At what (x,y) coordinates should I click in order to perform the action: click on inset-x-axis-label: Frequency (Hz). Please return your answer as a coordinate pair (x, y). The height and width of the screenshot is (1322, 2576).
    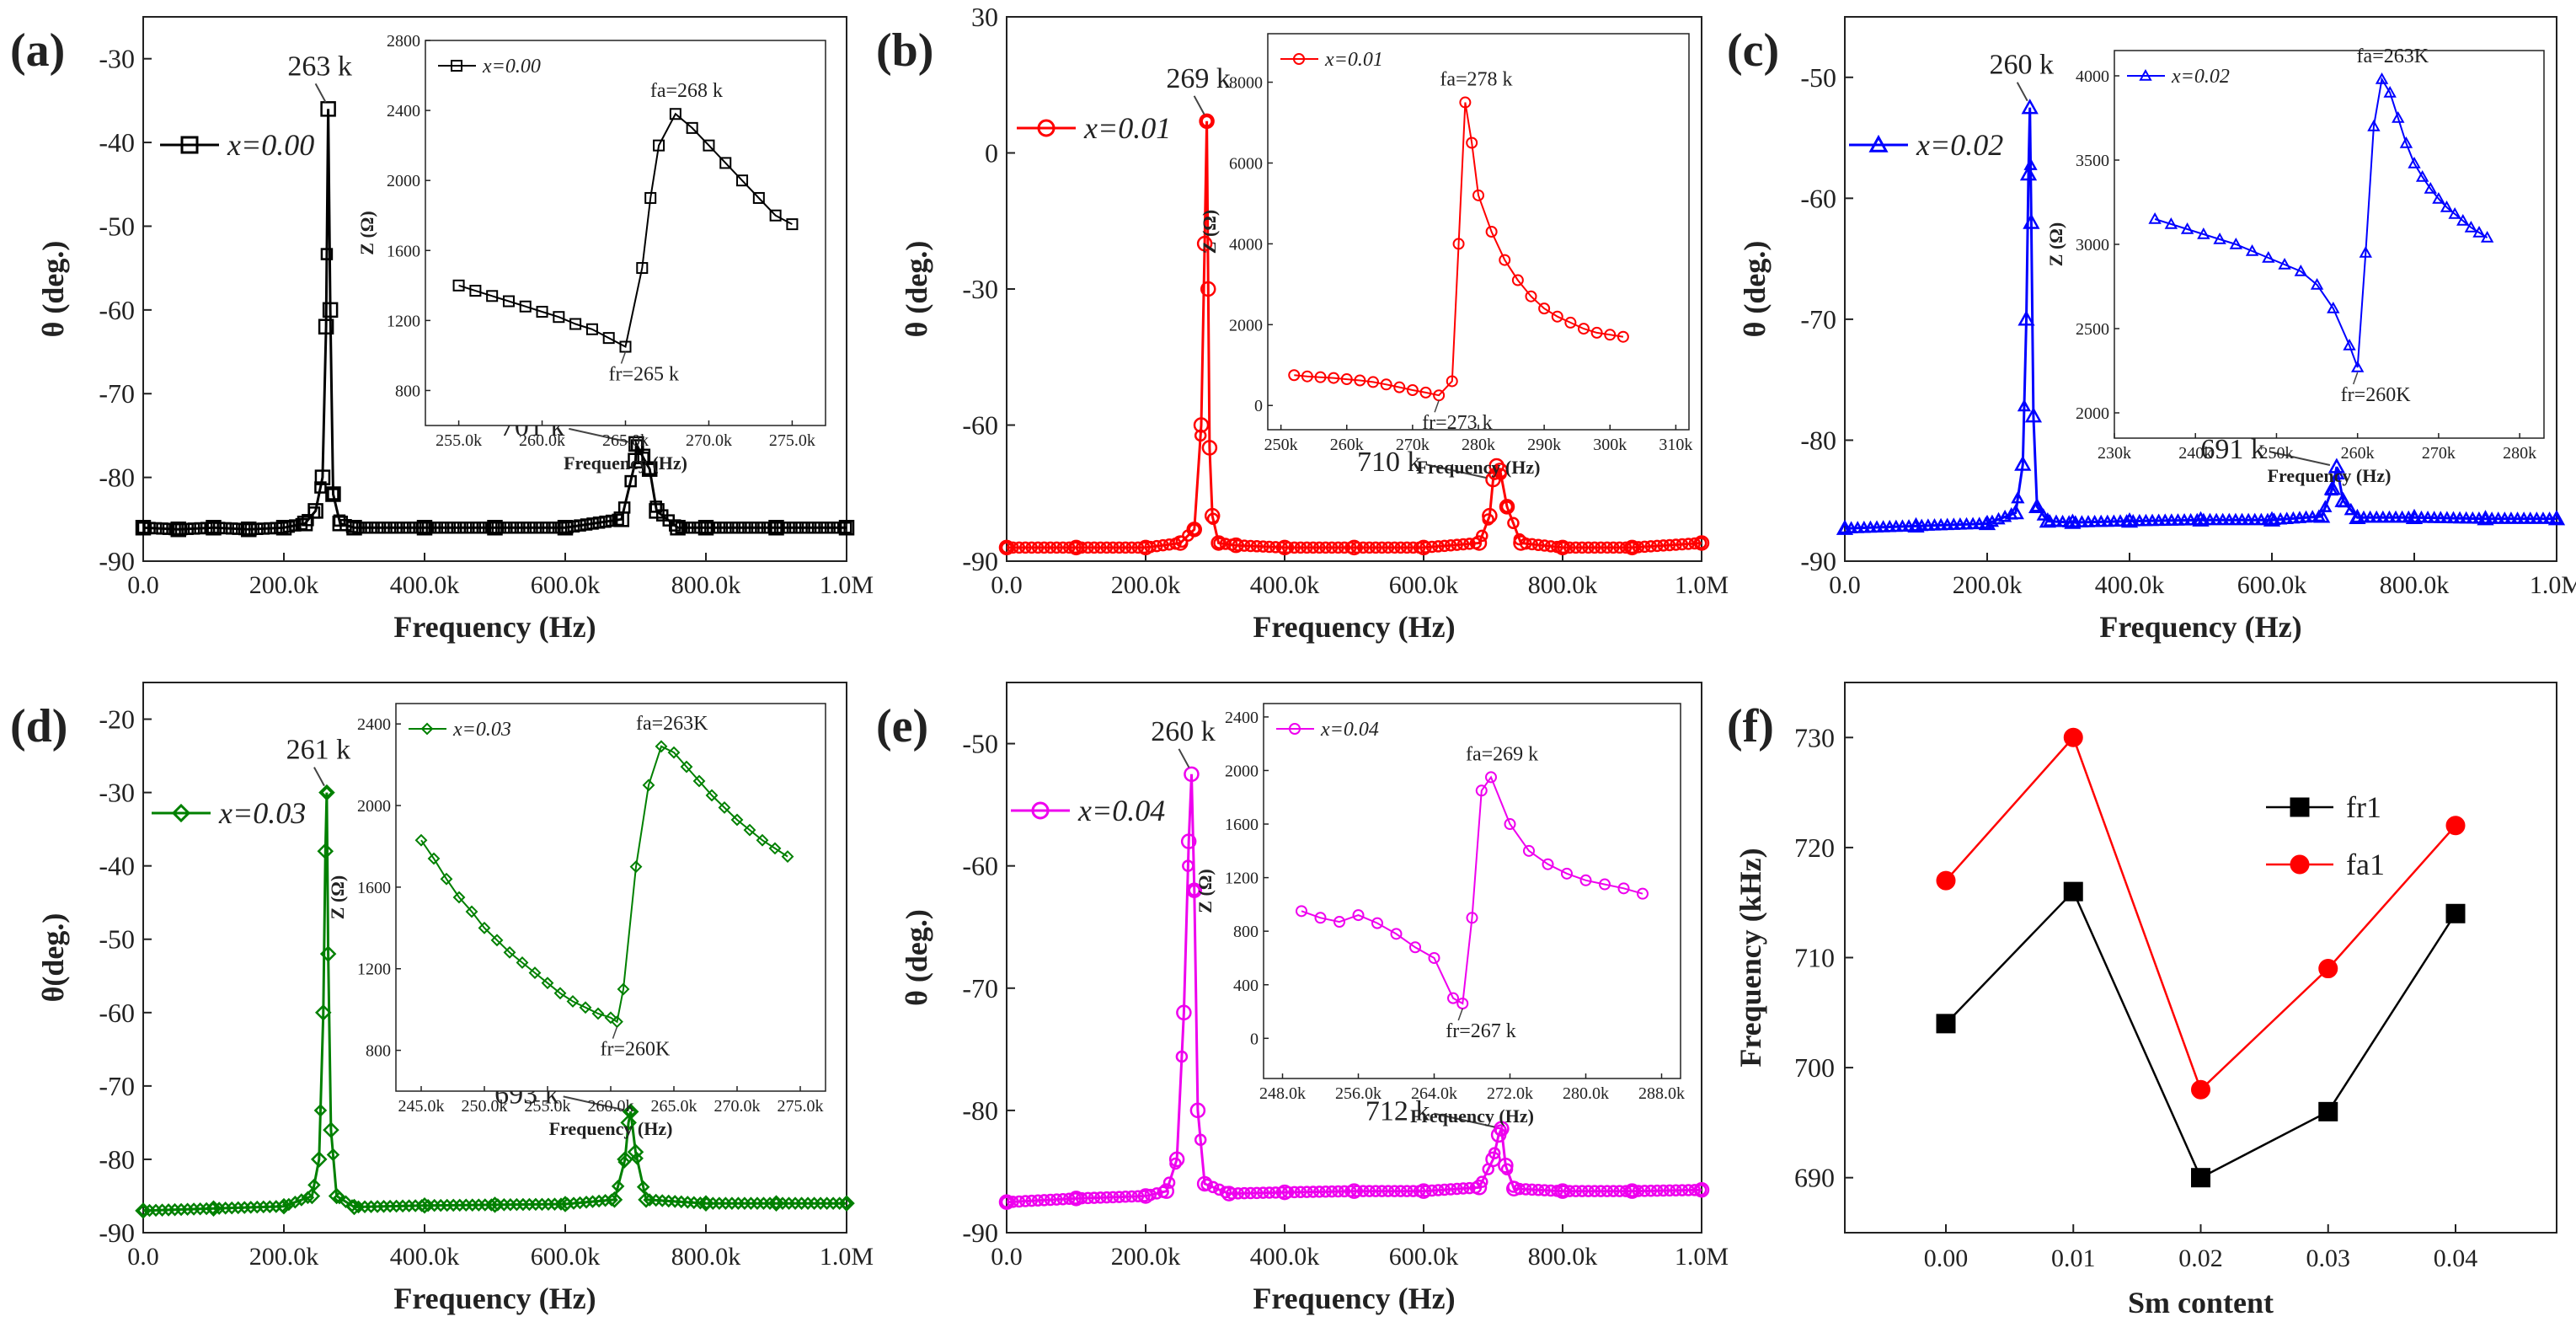
    Looking at the image, I should click on (625, 463).